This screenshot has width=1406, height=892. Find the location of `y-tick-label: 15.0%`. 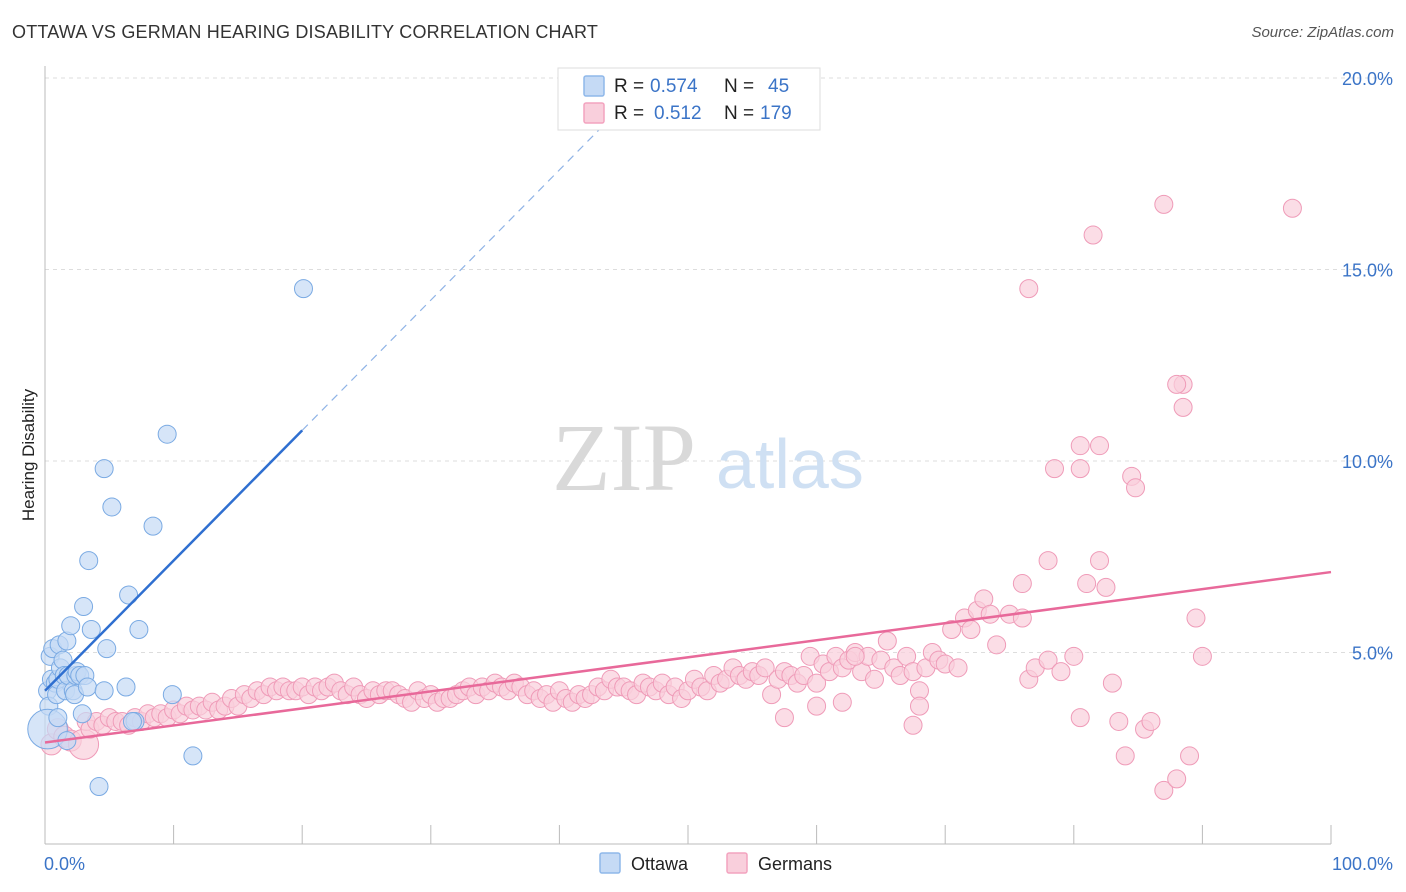

y-tick-label: 15.0% is located at coordinates (1367, 271).